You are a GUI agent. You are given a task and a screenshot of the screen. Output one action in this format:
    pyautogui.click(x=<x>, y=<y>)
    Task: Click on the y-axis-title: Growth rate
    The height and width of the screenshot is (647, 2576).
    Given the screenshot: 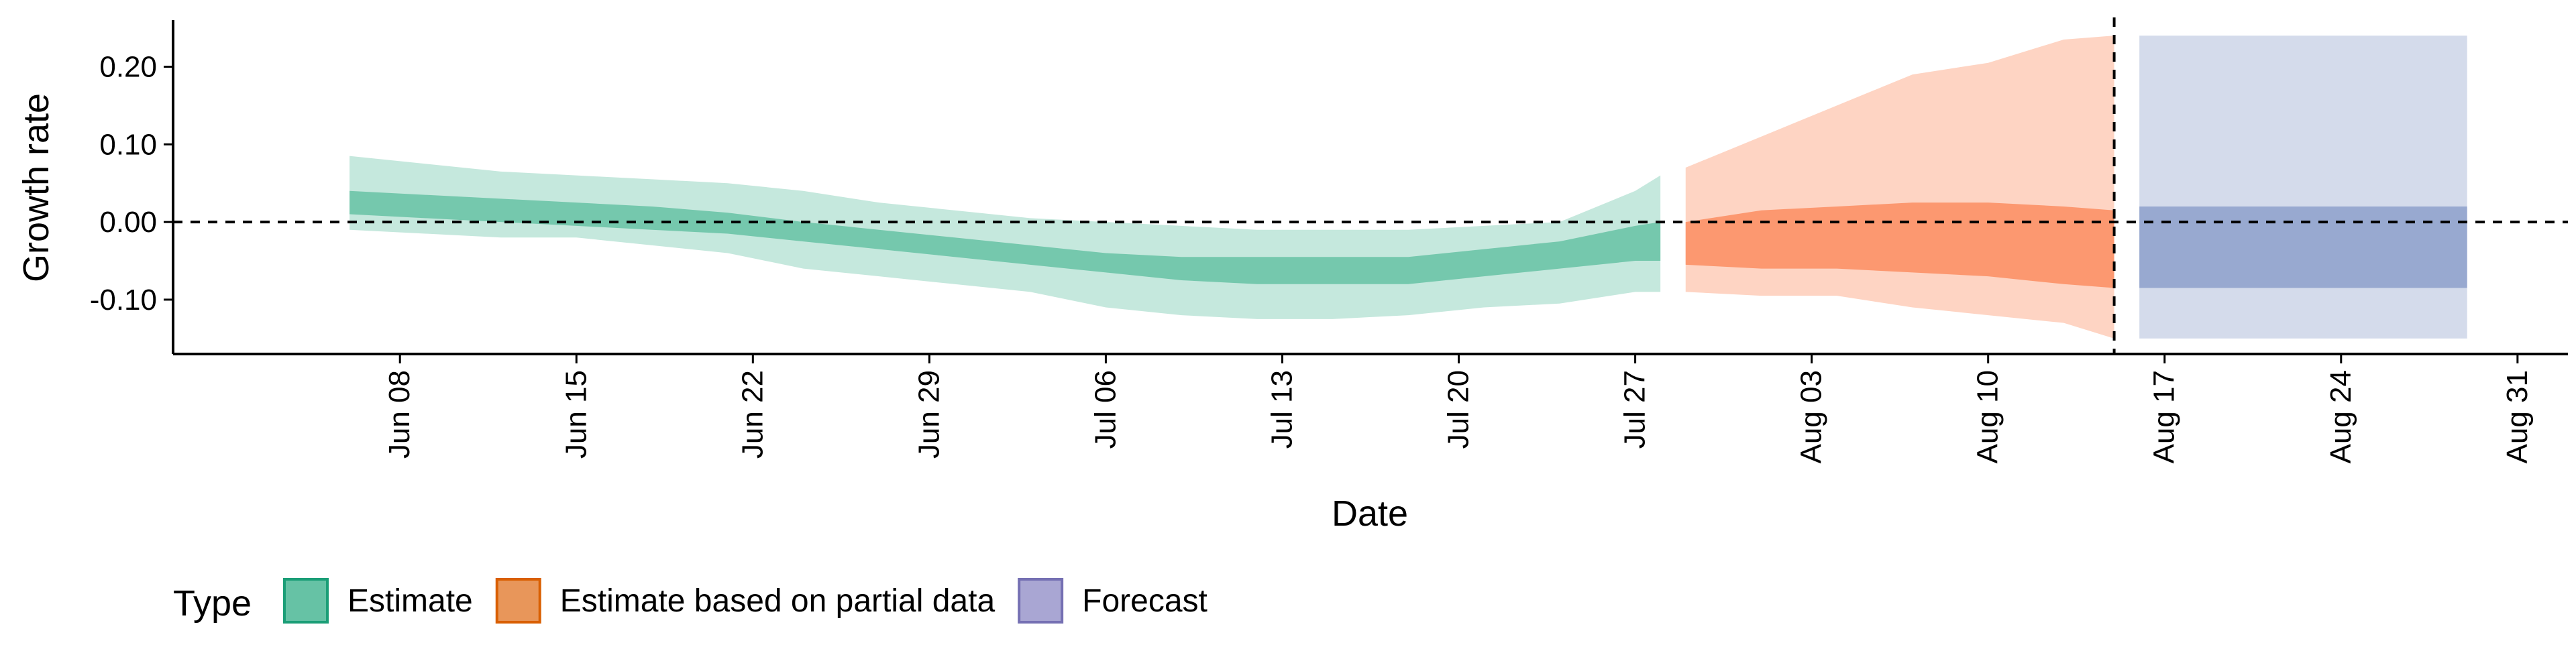 What is the action you would take?
    pyautogui.click(x=36, y=187)
    